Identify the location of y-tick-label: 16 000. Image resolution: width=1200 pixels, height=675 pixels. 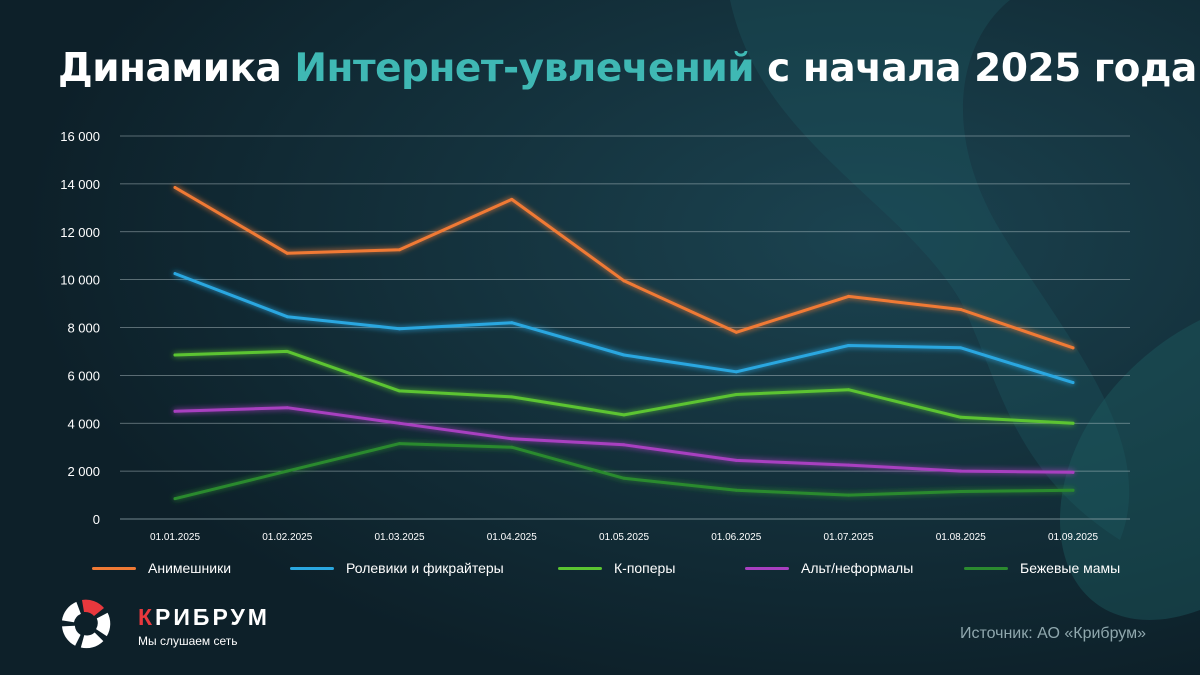
(80, 136).